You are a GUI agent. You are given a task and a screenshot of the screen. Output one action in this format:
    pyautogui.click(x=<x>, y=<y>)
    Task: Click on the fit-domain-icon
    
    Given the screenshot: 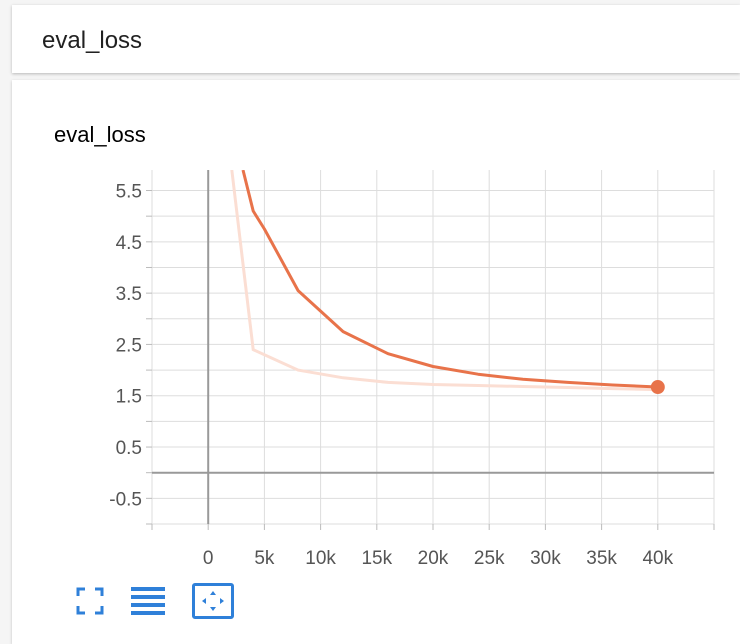 What is the action you would take?
    pyautogui.click(x=213, y=601)
    